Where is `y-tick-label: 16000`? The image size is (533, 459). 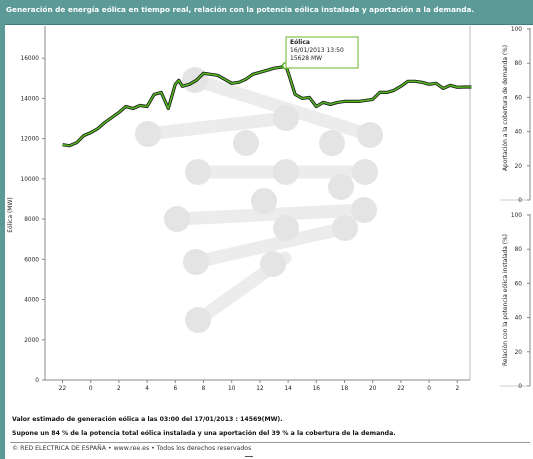
y-tick-label: 16000 is located at coordinates (30, 59).